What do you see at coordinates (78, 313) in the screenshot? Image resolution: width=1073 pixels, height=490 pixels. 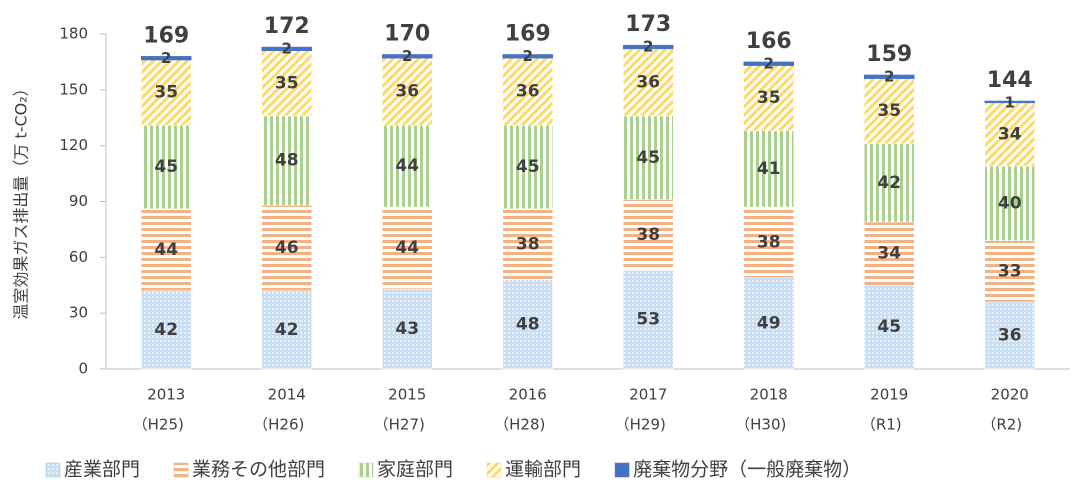 I see `y-tick-label: 30` at bounding box center [78, 313].